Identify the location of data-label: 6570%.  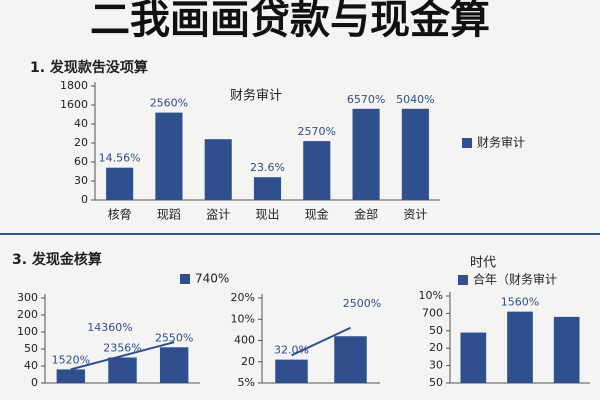
(366, 99).